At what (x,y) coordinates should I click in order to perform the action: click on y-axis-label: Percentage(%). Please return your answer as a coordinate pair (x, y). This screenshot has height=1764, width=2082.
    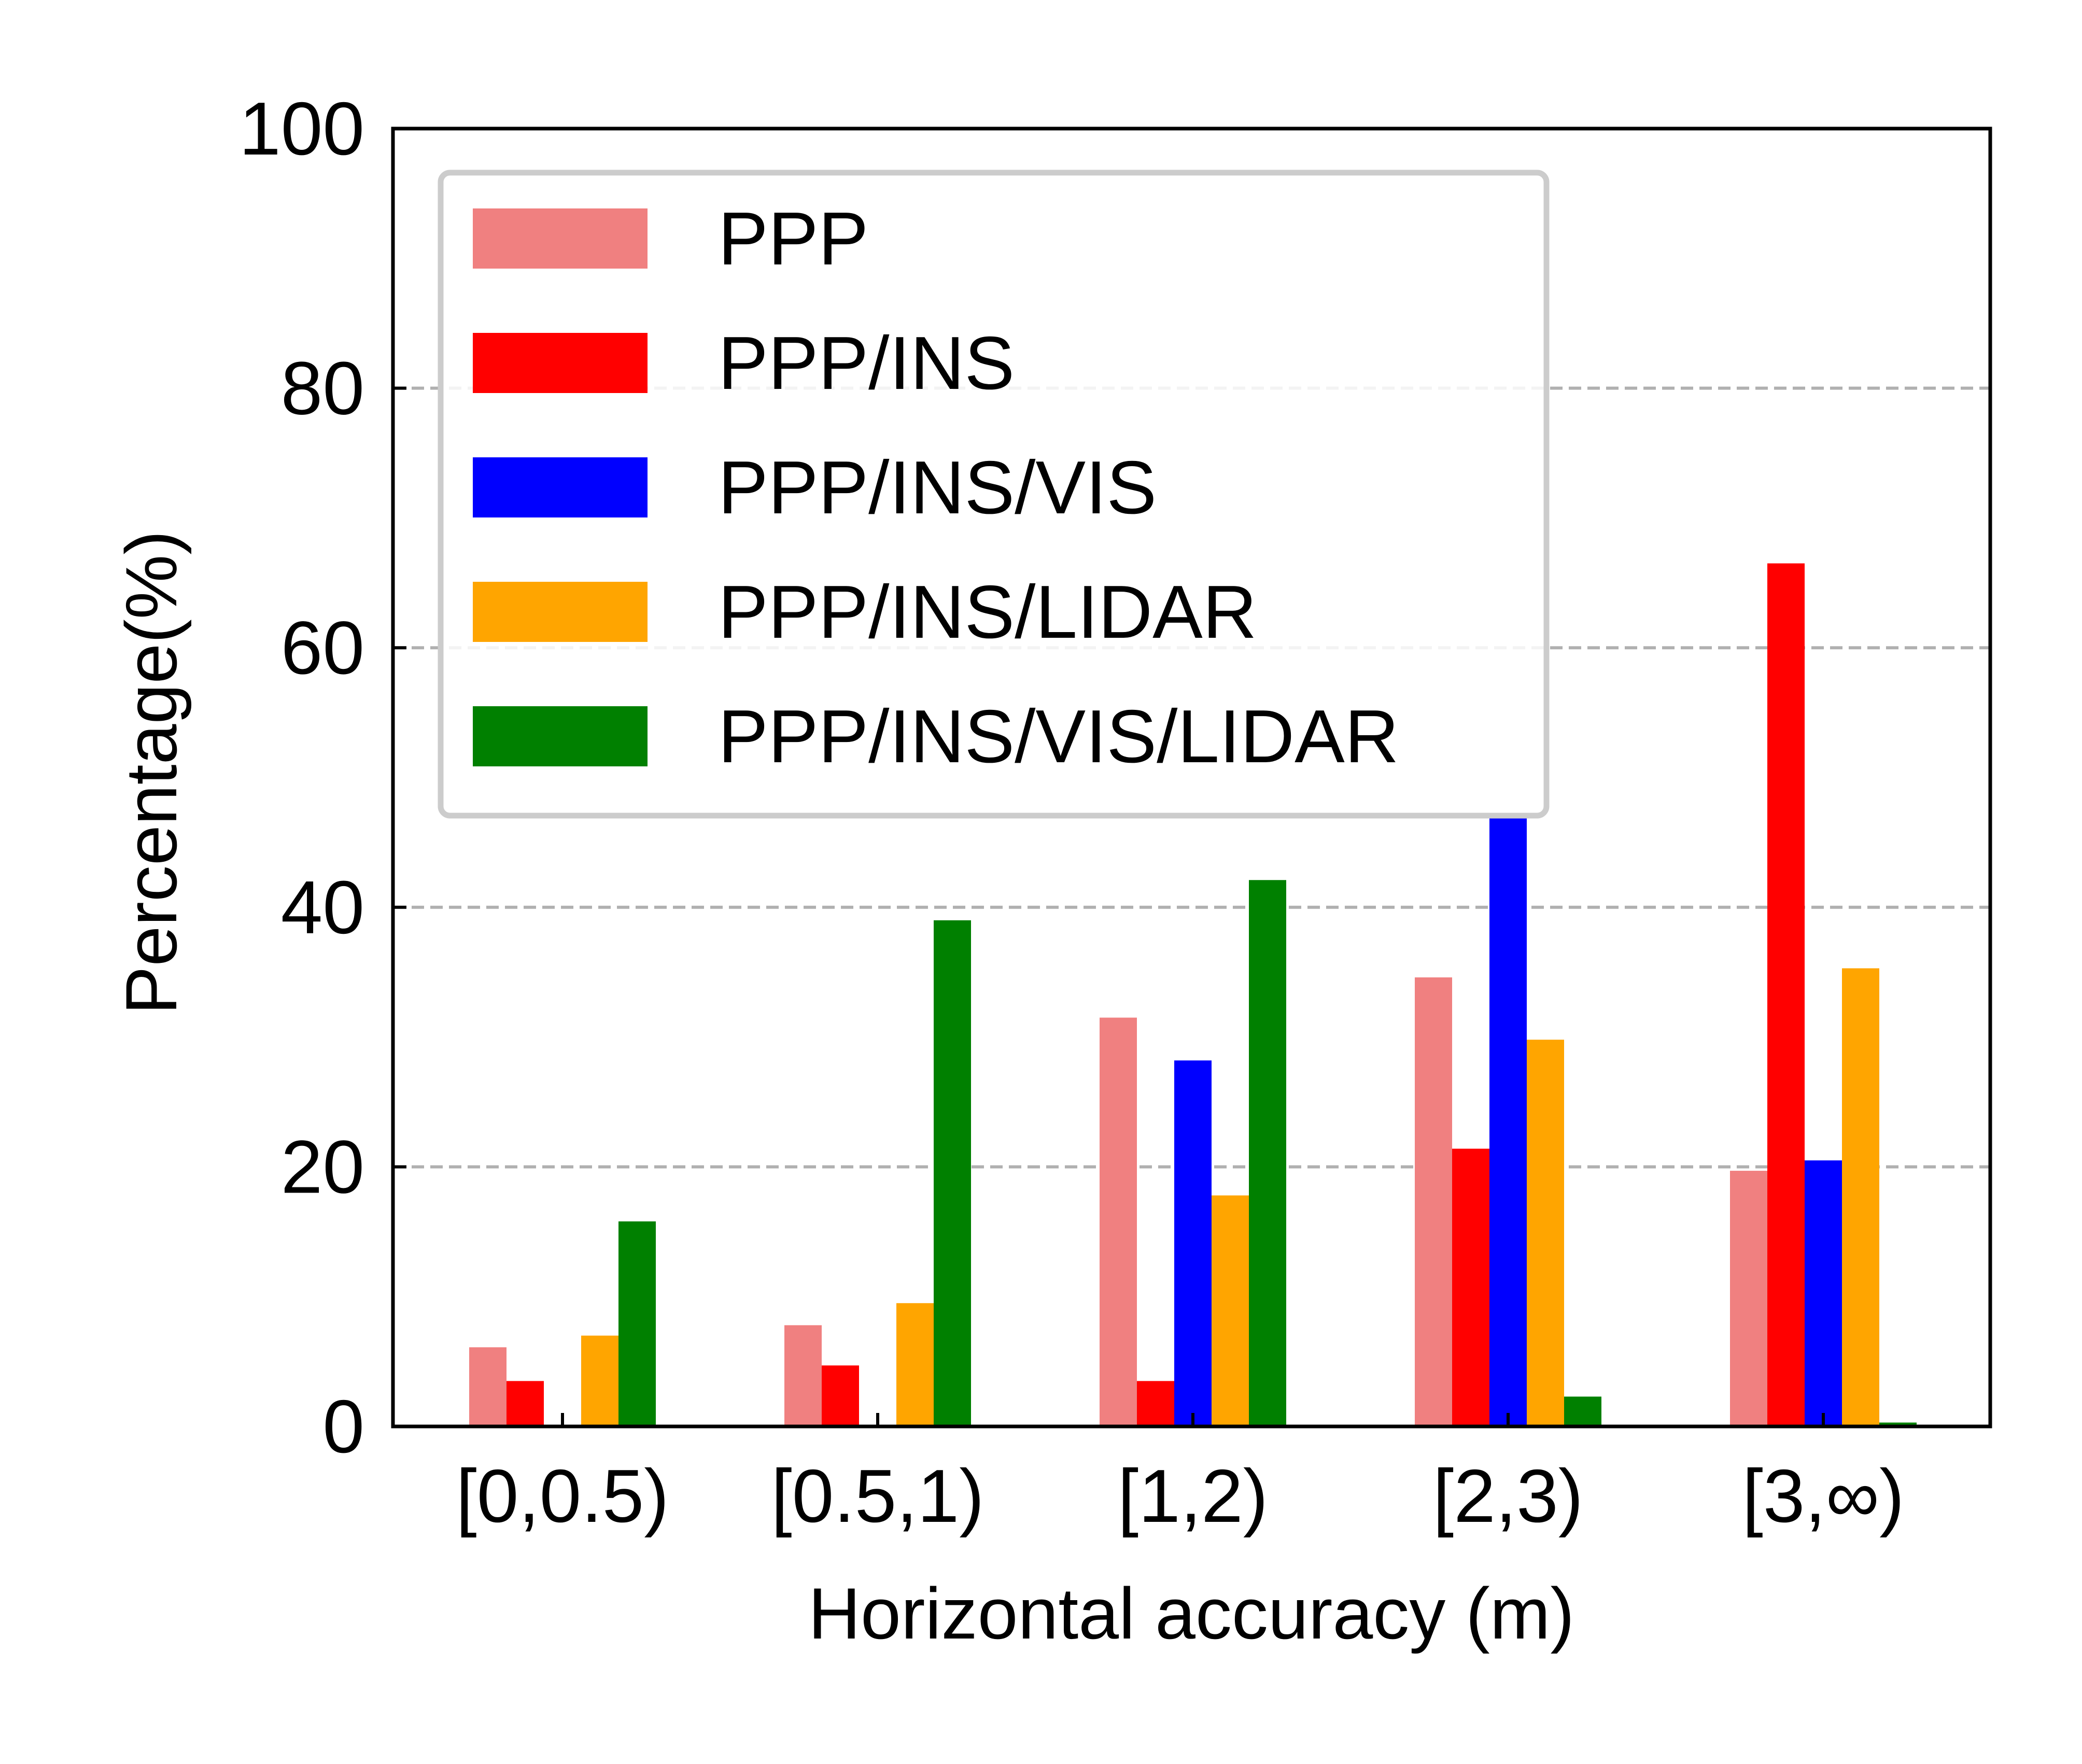
    Looking at the image, I should click on (151, 772).